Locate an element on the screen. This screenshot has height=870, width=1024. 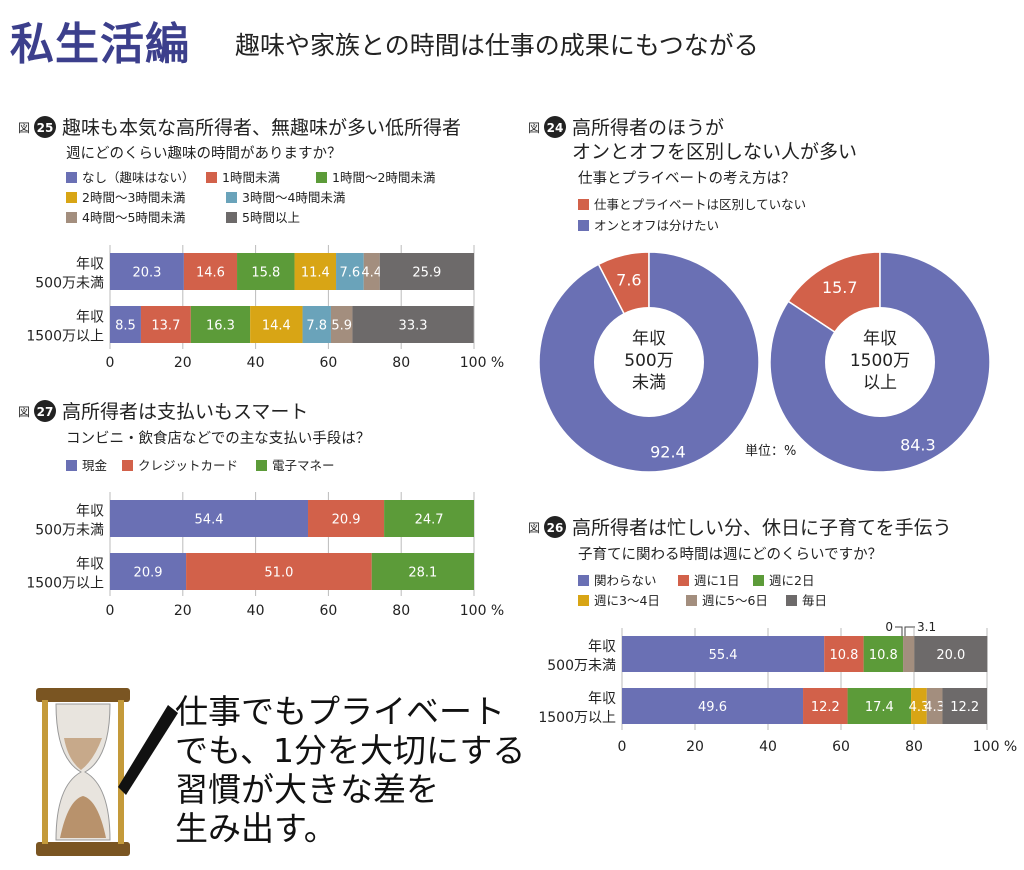
legend-label: 電子マネー is located at coordinates (303, 465).